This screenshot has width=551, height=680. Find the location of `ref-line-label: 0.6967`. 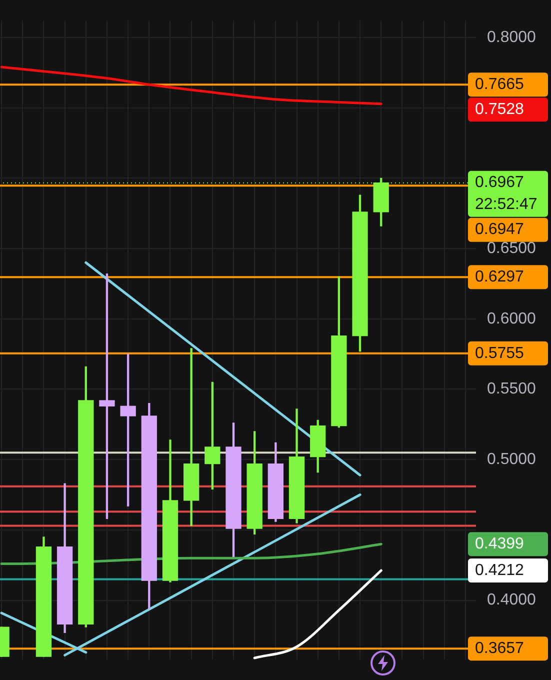

ref-line-label: 0.6967 is located at coordinates (499, 183).